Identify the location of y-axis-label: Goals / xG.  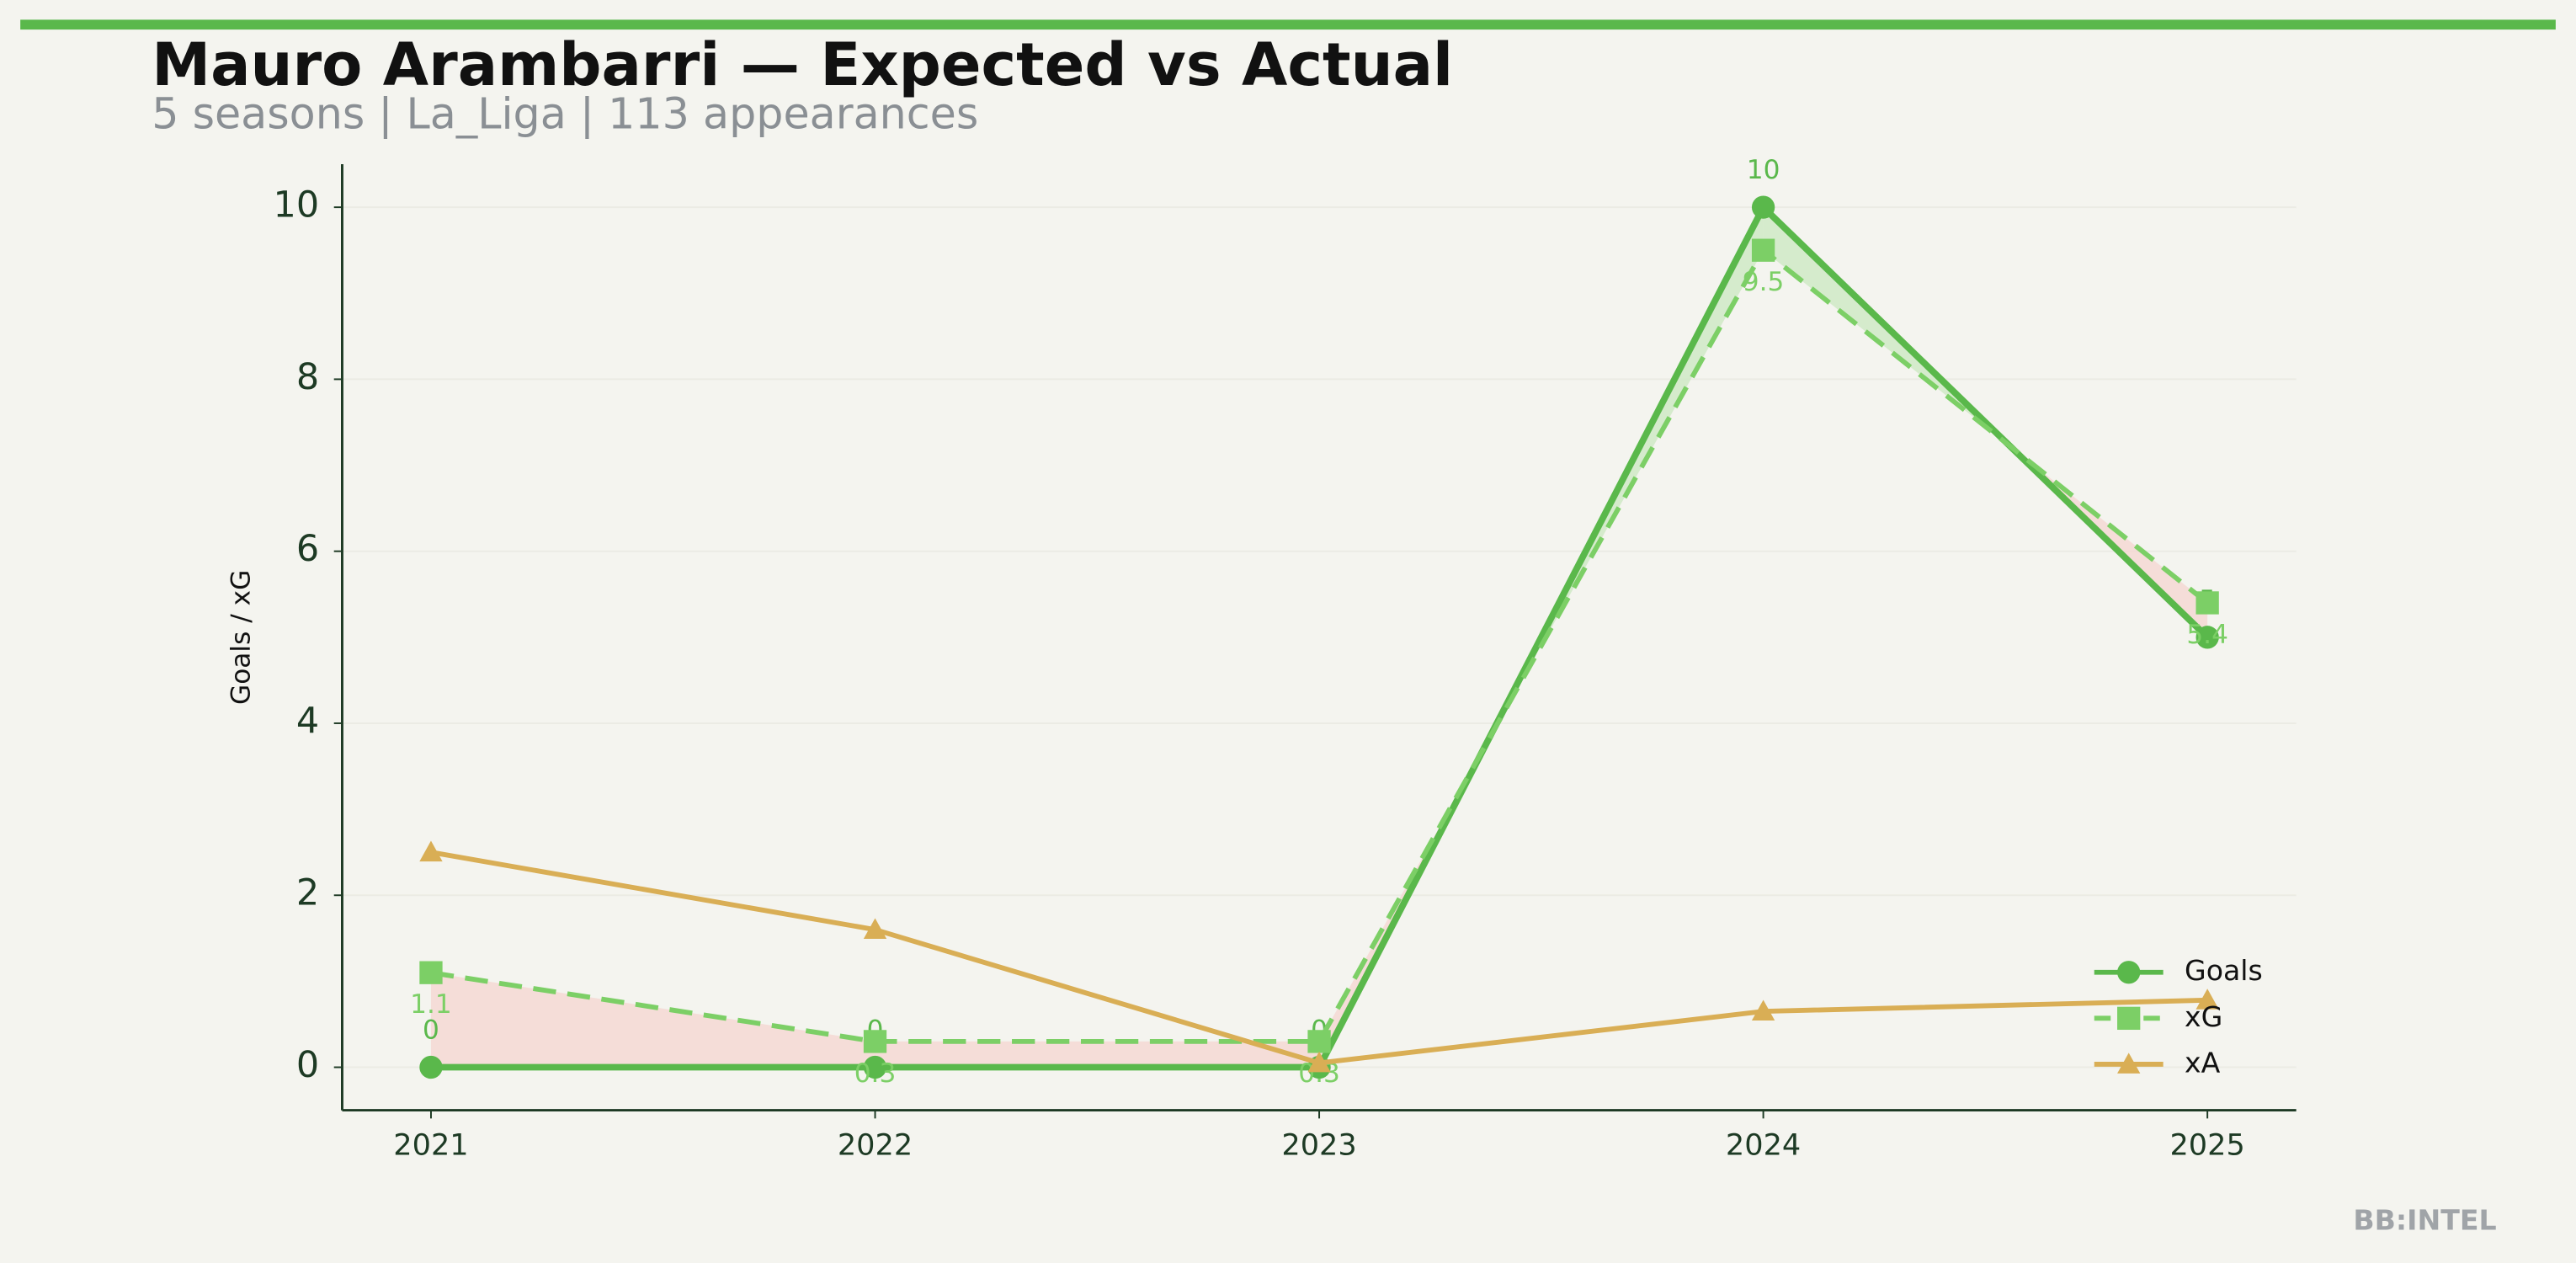
(241, 637).